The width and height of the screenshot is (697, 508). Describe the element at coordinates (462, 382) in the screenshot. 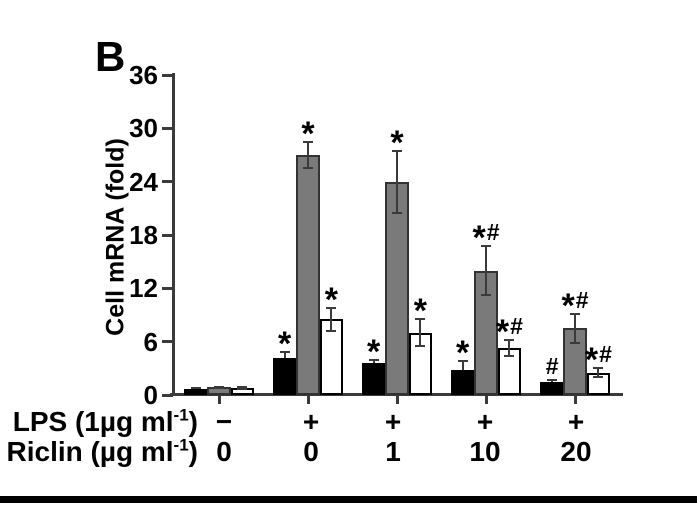

I see `bar-black-group4` at that location.